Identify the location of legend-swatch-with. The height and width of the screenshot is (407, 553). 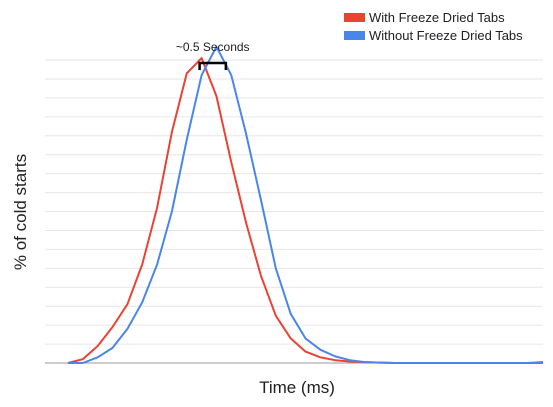
(354, 17).